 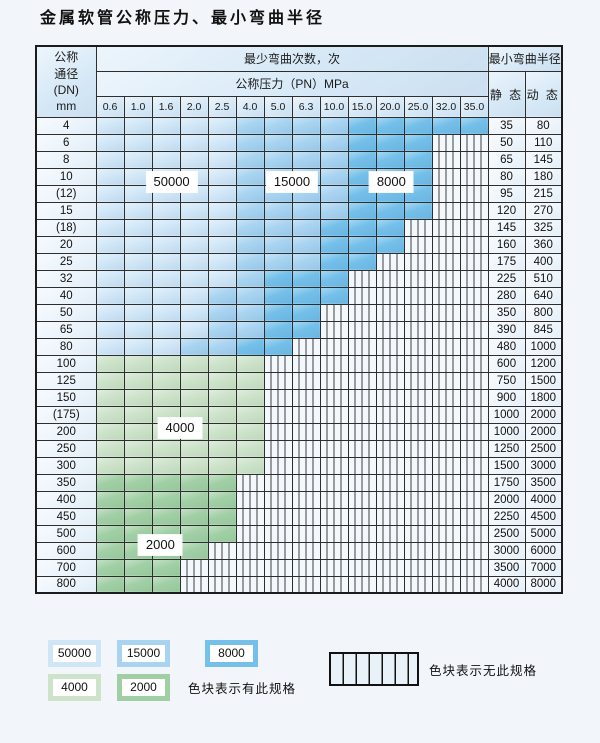 What do you see at coordinates (66, 397) in the screenshot?
I see `dn-cell: 150` at bounding box center [66, 397].